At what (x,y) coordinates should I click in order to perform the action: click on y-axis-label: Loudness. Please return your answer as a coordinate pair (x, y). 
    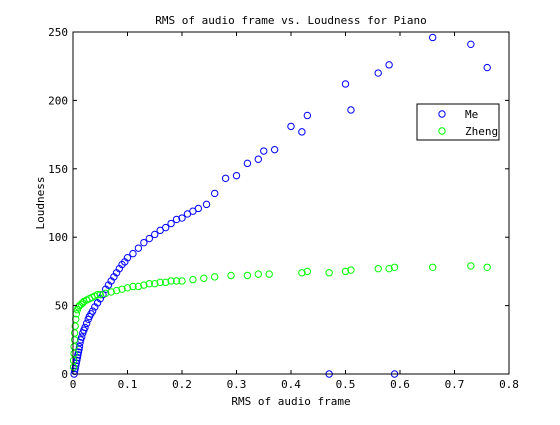
    Looking at the image, I should click on (40, 203).